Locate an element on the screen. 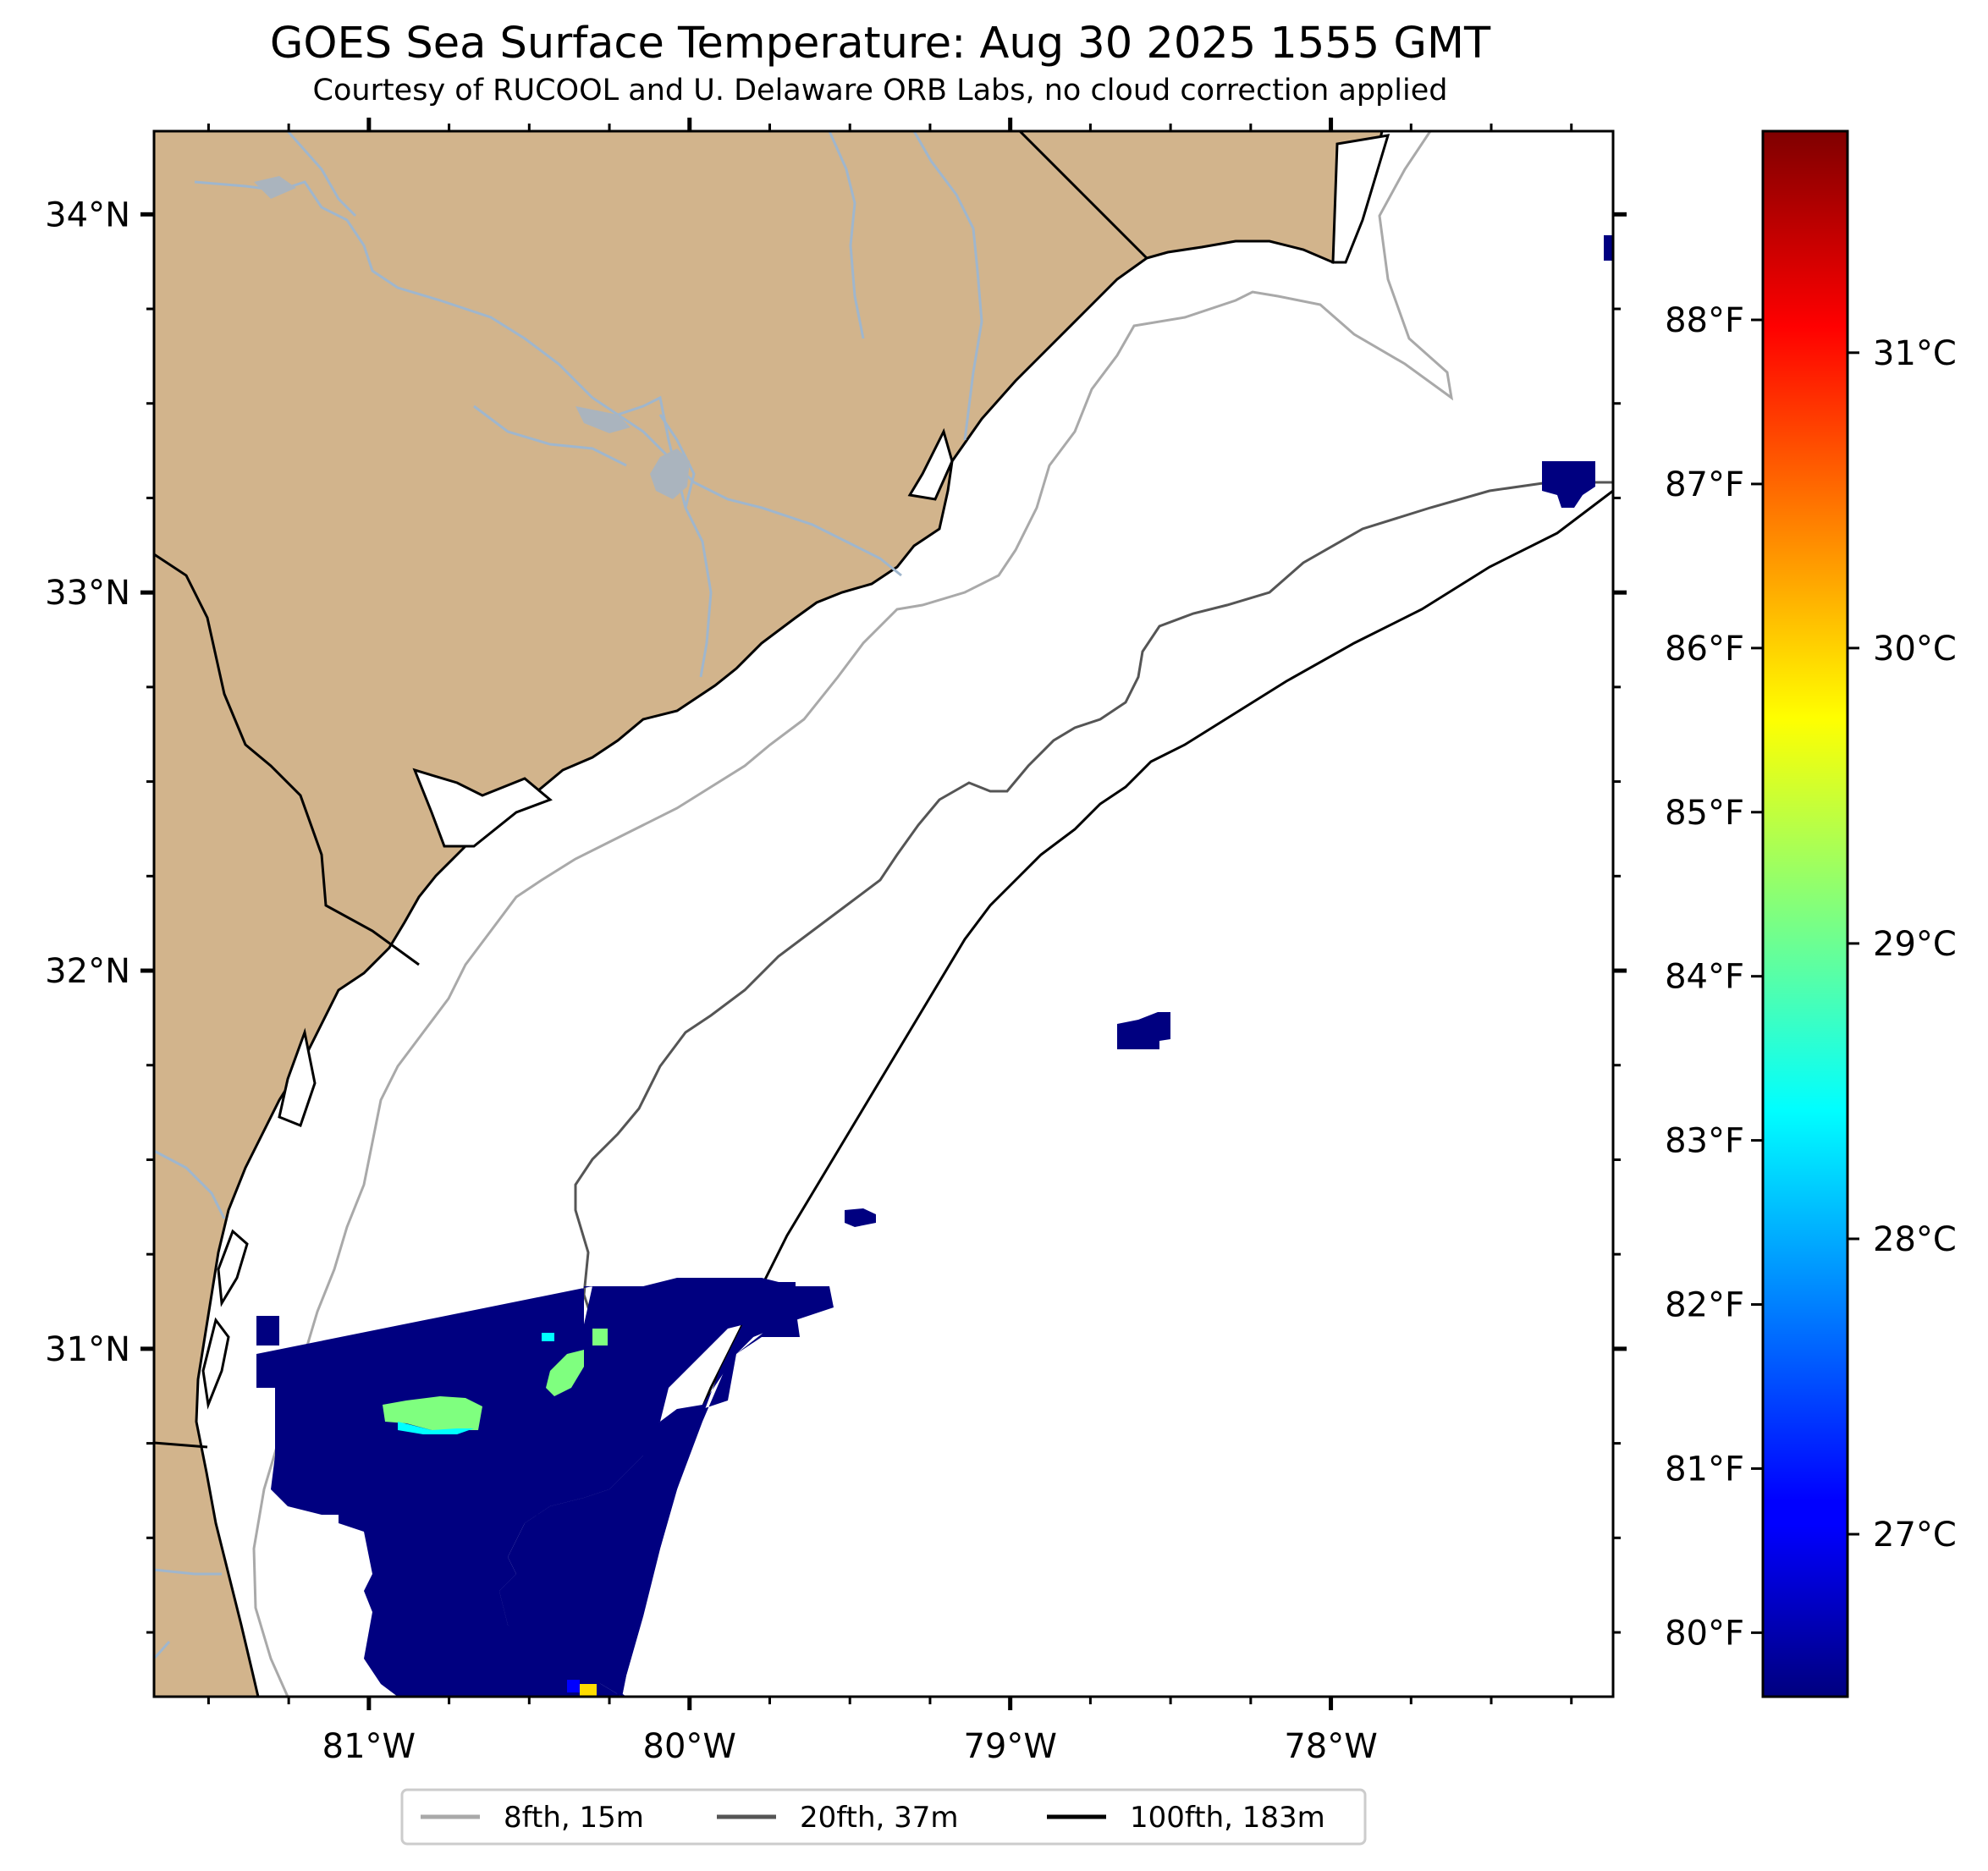  lat-tick-label: 33°N is located at coordinates (87, 594).